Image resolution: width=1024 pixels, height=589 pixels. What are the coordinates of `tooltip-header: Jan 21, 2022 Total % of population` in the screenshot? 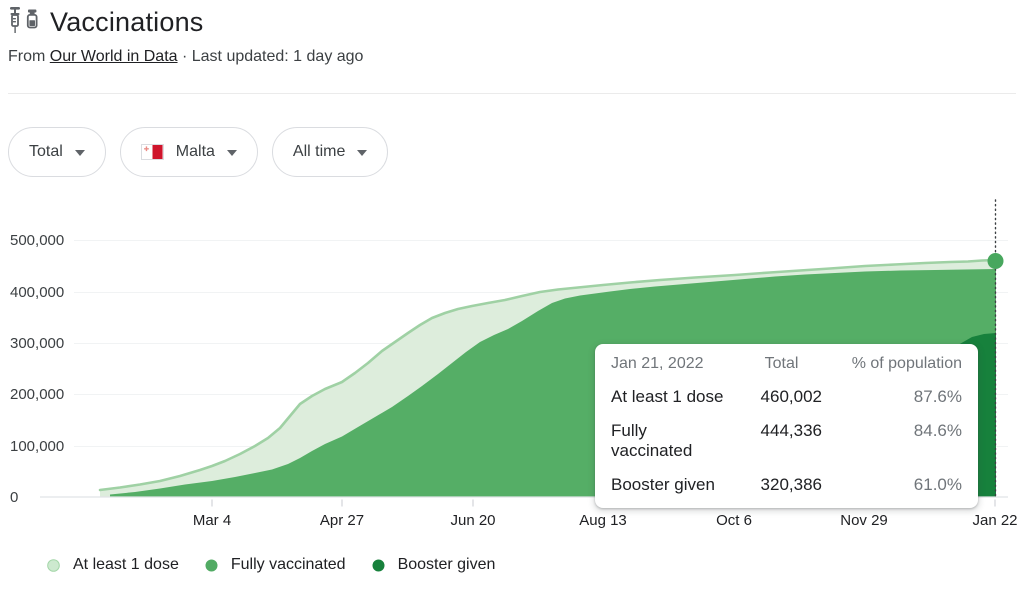 It's located at (786, 364).